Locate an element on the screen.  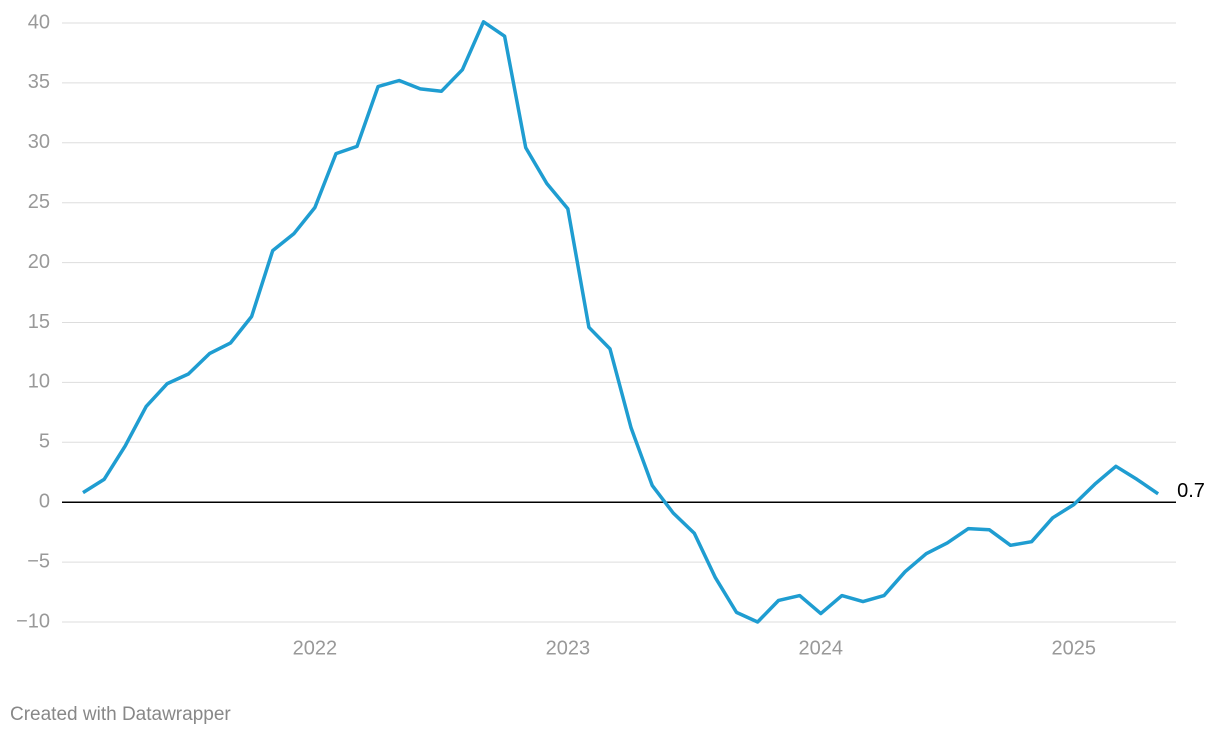
x-tick-label: 2024 is located at coordinates (821, 648).